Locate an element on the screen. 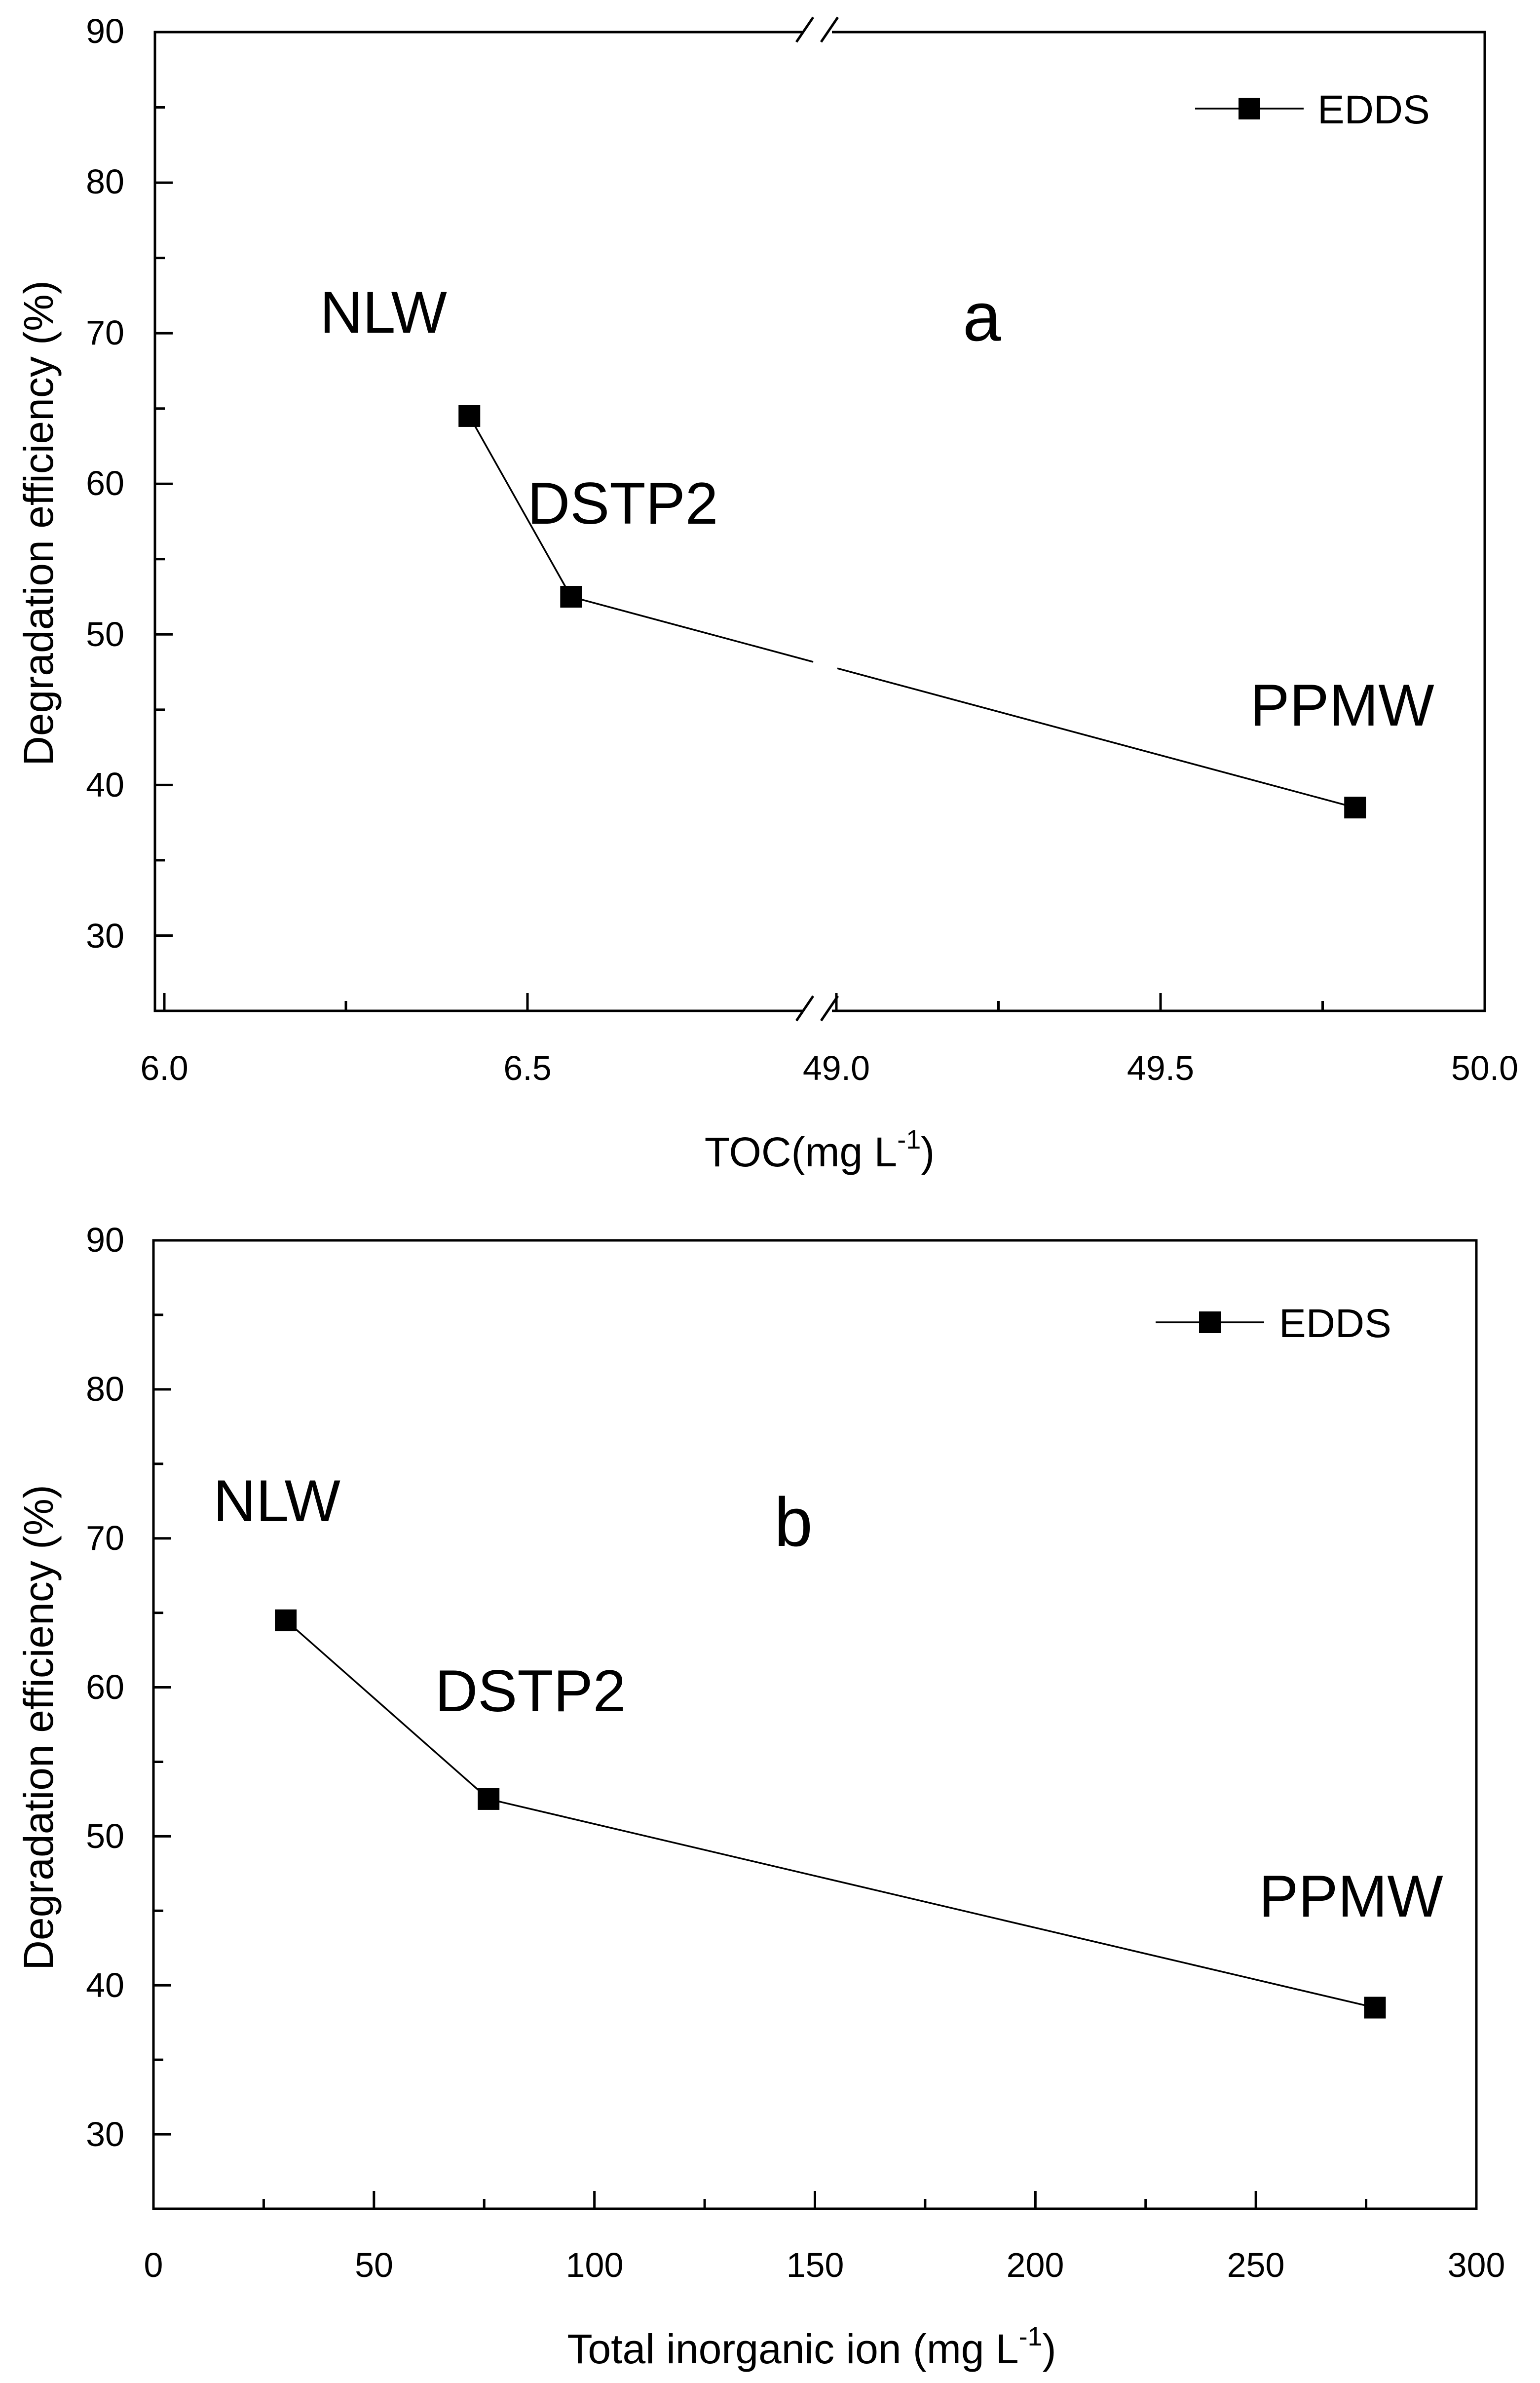 Image resolution: width=1540 pixels, height=2383 pixels. panel-a-axis-break is located at coordinates (817, 519).